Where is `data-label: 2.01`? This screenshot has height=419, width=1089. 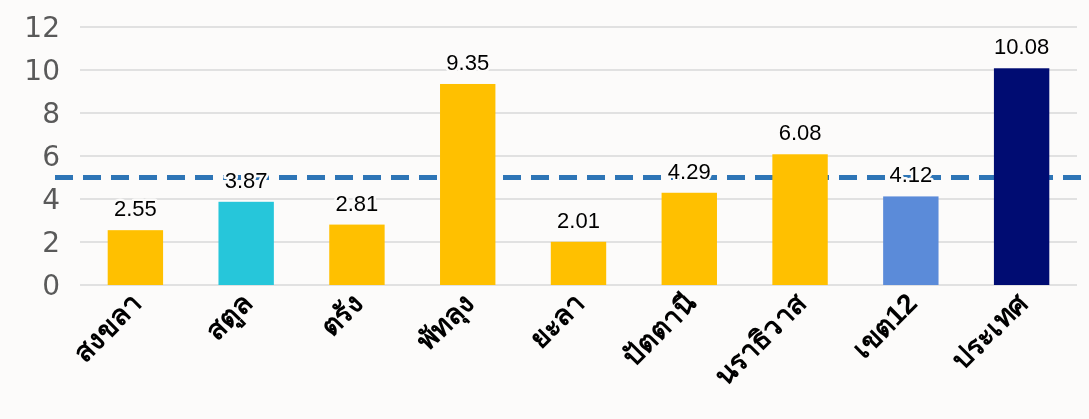
data-label: 2.01 is located at coordinates (578, 220).